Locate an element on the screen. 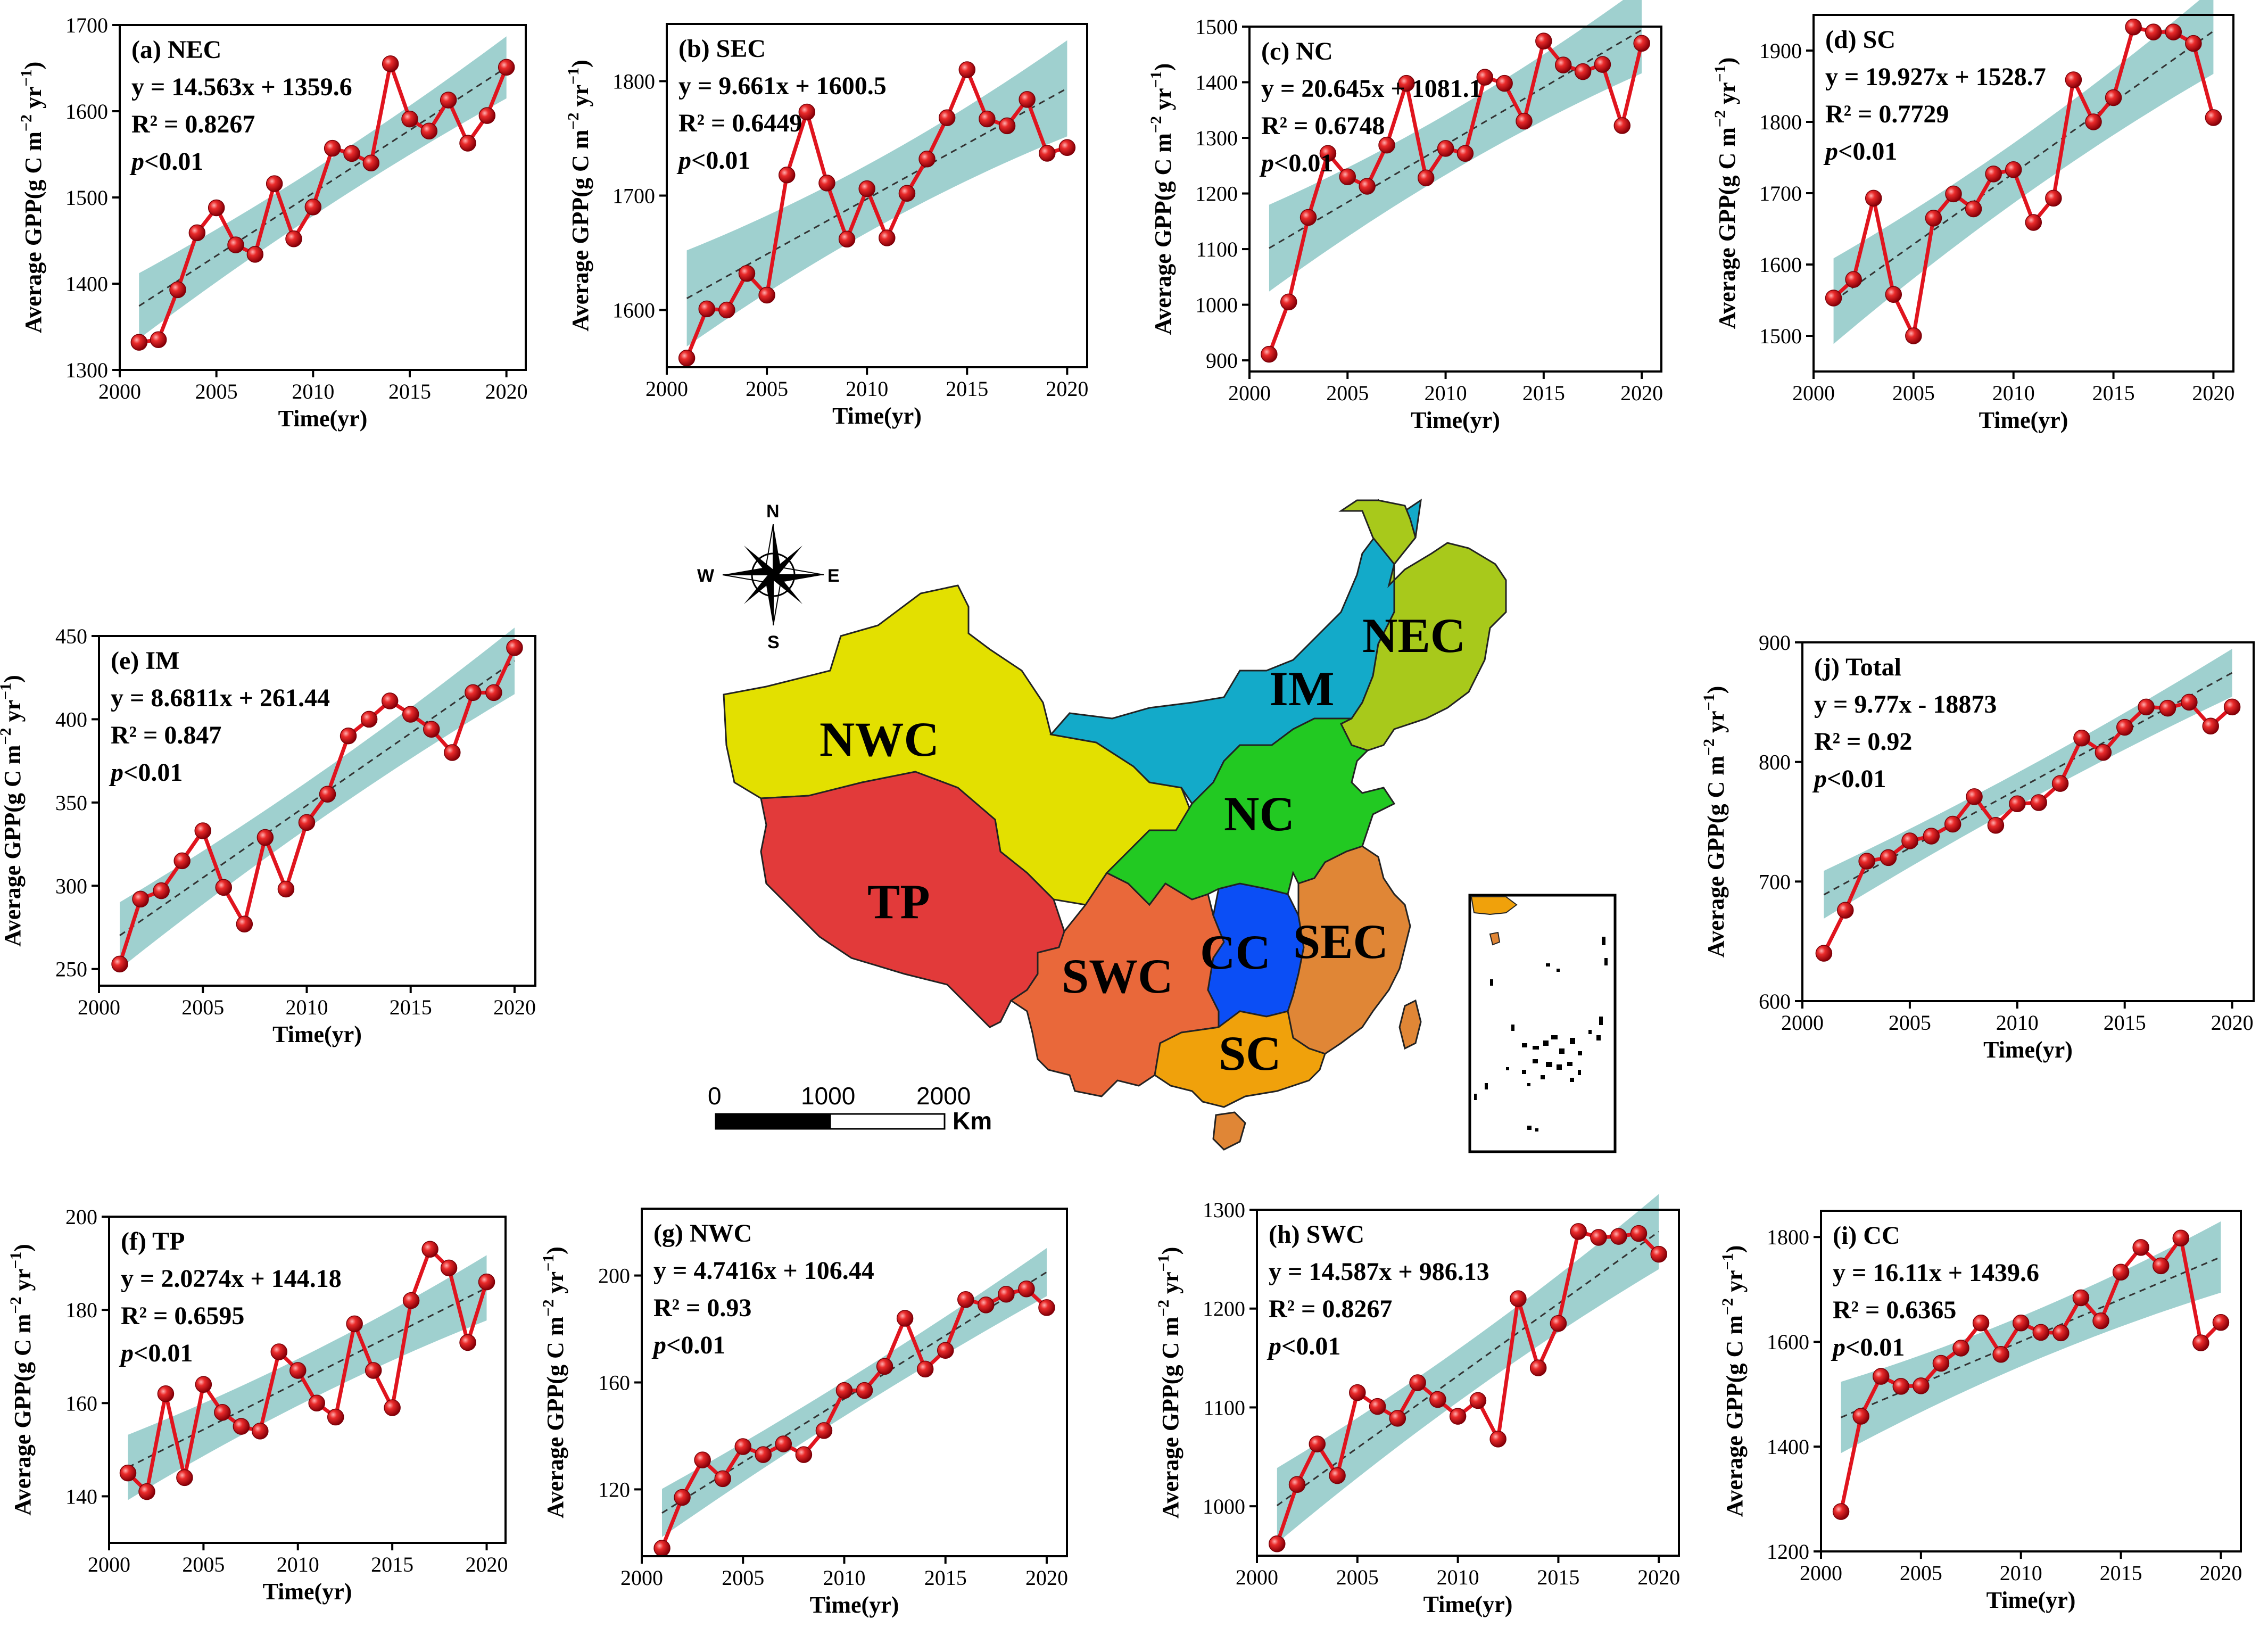 The width and height of the screenshot is (2268, 1627). region-sc-shape is located at coordinates (1240, 1059).